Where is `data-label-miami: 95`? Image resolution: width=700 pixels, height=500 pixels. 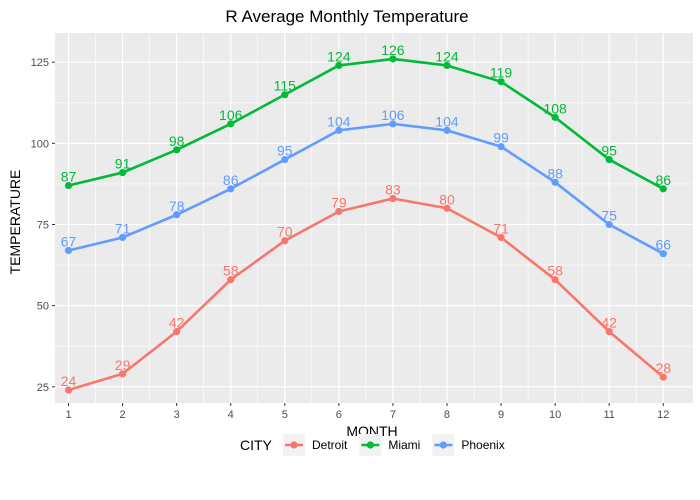 data-label-miami: 95 is located at coordinates (609, 151).